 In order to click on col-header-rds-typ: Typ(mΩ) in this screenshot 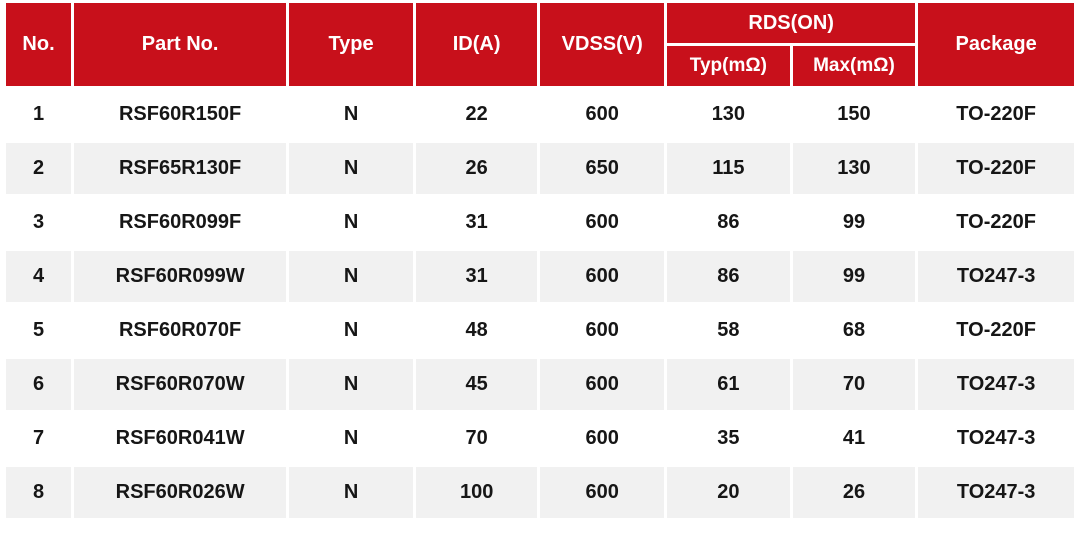, I will do `click(728, 66)`.